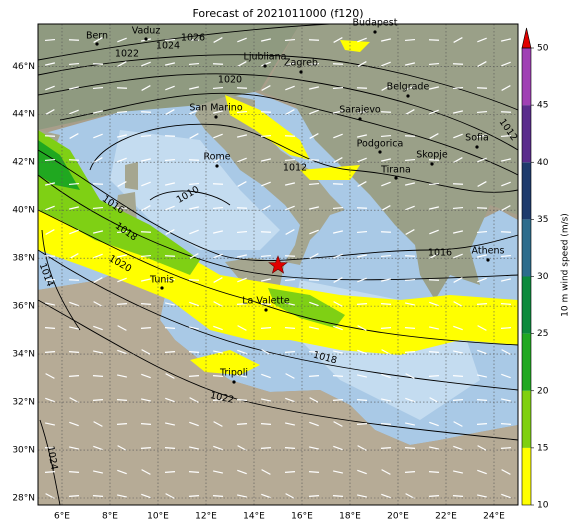 This screenshot has height=529, width=576. I want to click on colorbar-segment, so click(526, 476).